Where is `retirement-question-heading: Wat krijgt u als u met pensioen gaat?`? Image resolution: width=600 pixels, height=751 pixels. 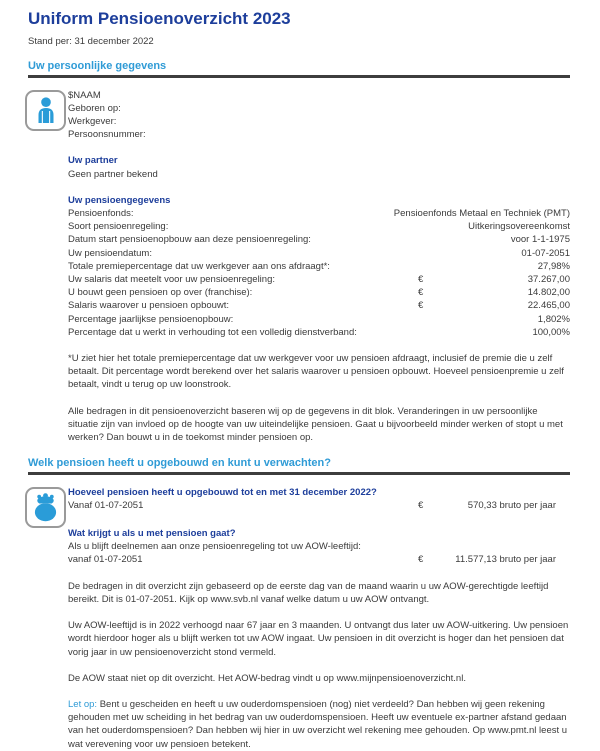
retirement-question-heading: Wat krijgt u als u met pensioen gaat? is located at coordinates (152, 534).